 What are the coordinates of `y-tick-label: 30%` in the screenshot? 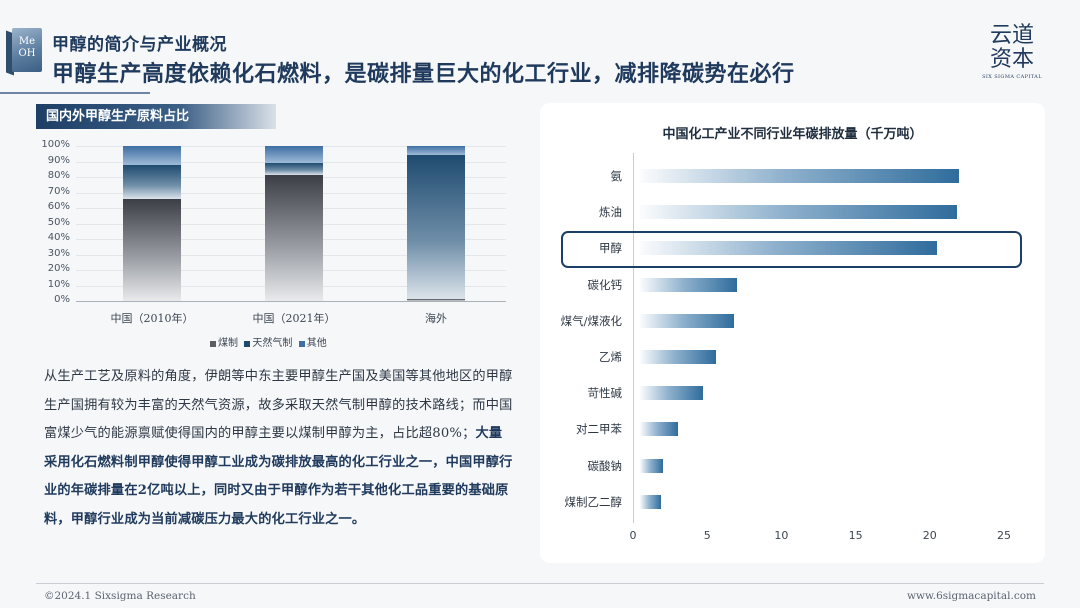 It's located at (58, 253).